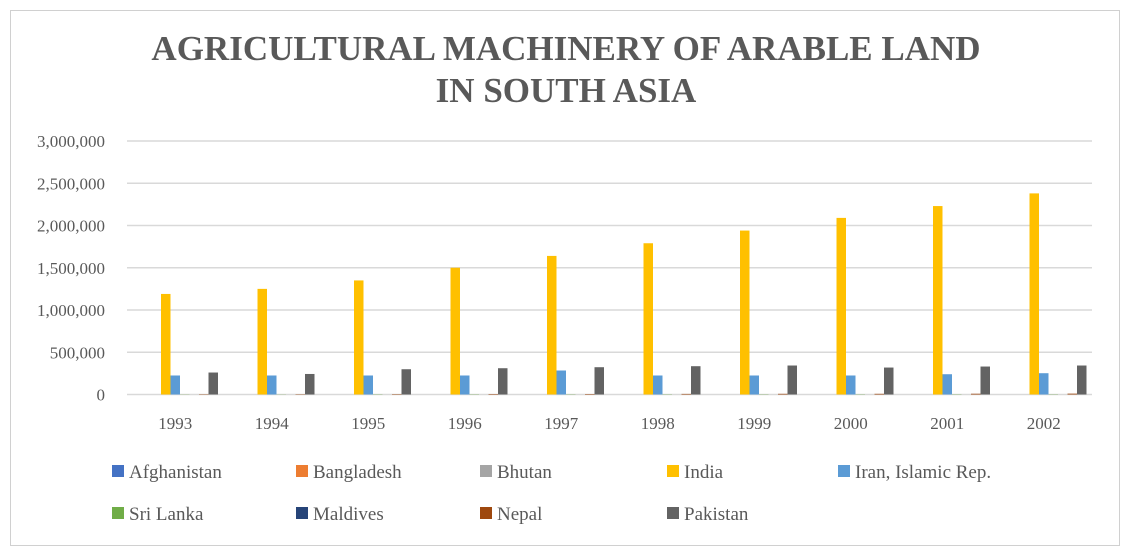 This screenshot has height=554, width=1132. Describe the element at coordinates (658, 423) in the screenshot. I see `x-tick-label: 1998` at that location.